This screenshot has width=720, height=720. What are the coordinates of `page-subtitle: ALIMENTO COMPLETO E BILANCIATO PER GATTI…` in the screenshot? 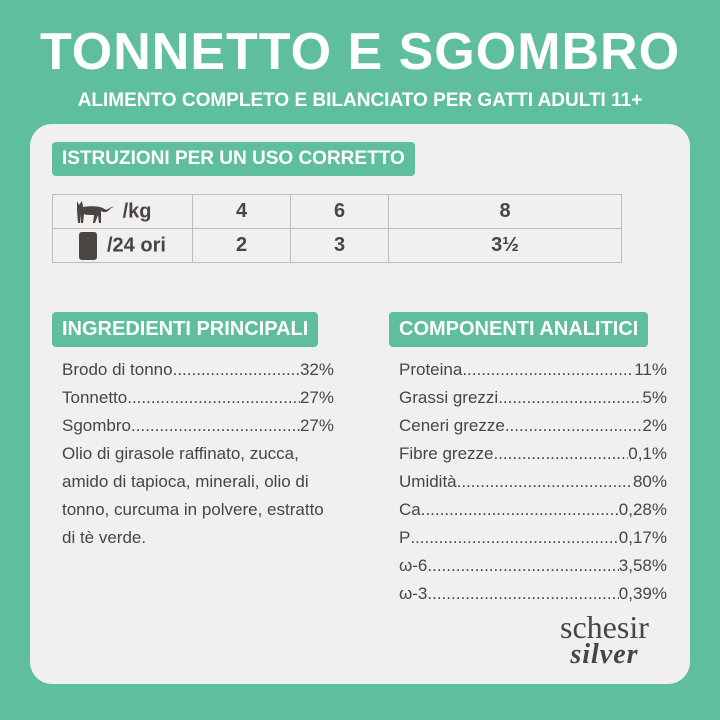 It's located at (360, 100).